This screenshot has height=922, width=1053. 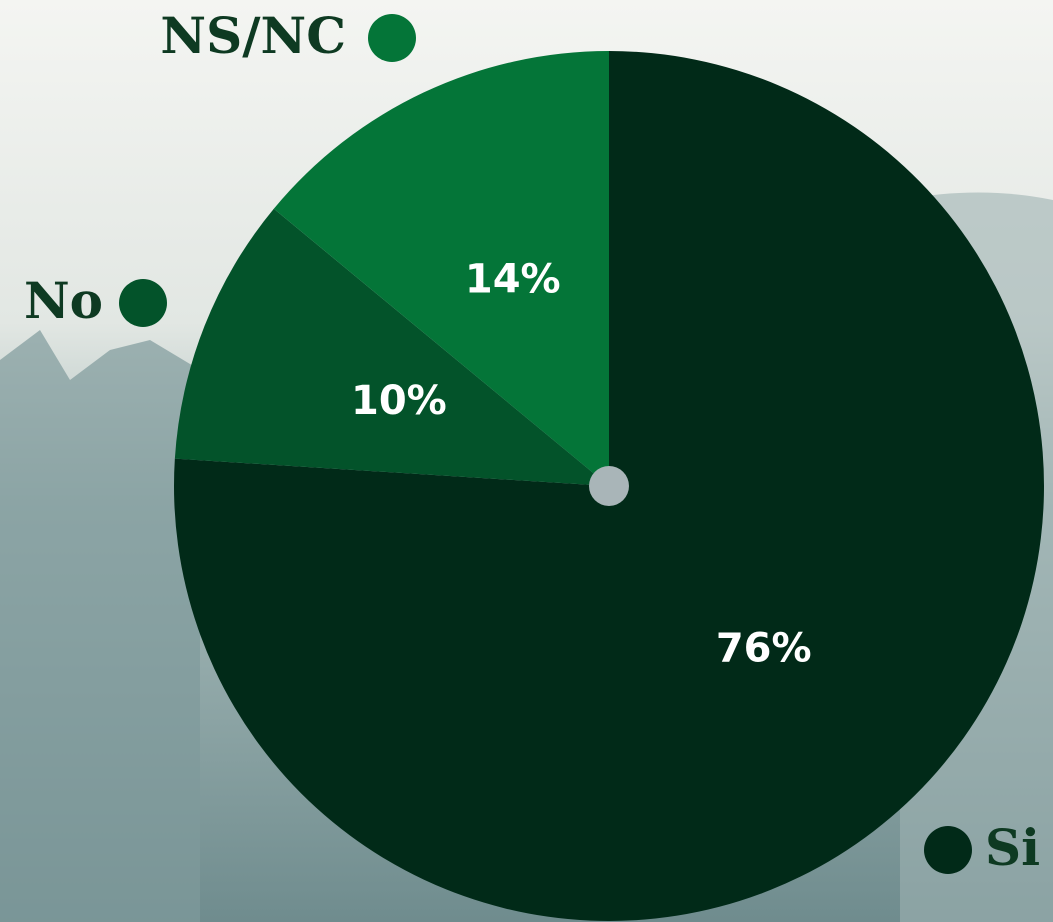 What do you see at coordinates (399, 401) in the screenshot?
I see `data-label: 10%` at bounding box center [399, 401].